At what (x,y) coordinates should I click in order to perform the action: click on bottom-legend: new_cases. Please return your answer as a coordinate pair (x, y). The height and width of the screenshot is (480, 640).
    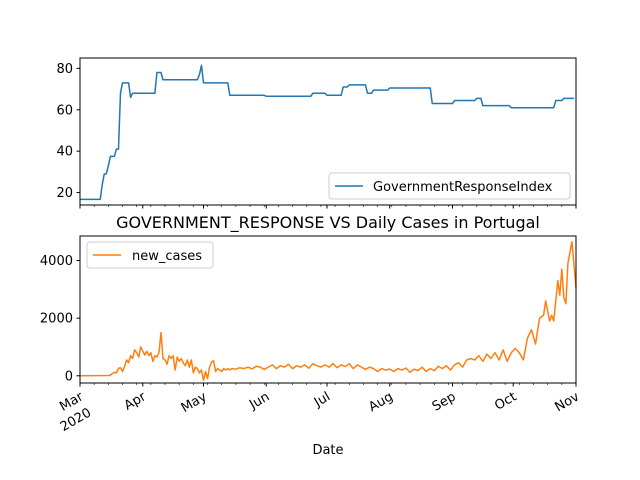
    Looking at the image, I should click on (150, 255).